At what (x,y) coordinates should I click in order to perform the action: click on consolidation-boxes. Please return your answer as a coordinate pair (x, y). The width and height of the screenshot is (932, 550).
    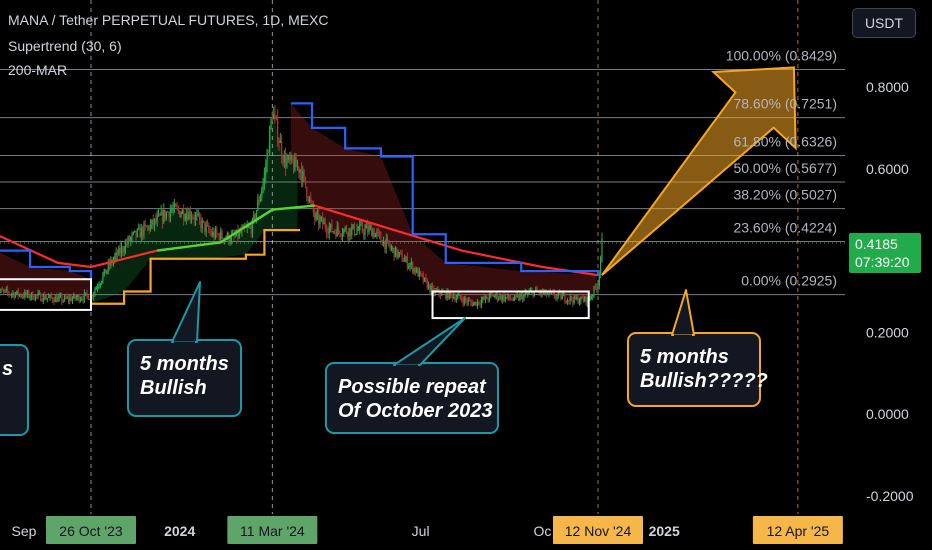
    Looking at the image, I should click on (295, 299).